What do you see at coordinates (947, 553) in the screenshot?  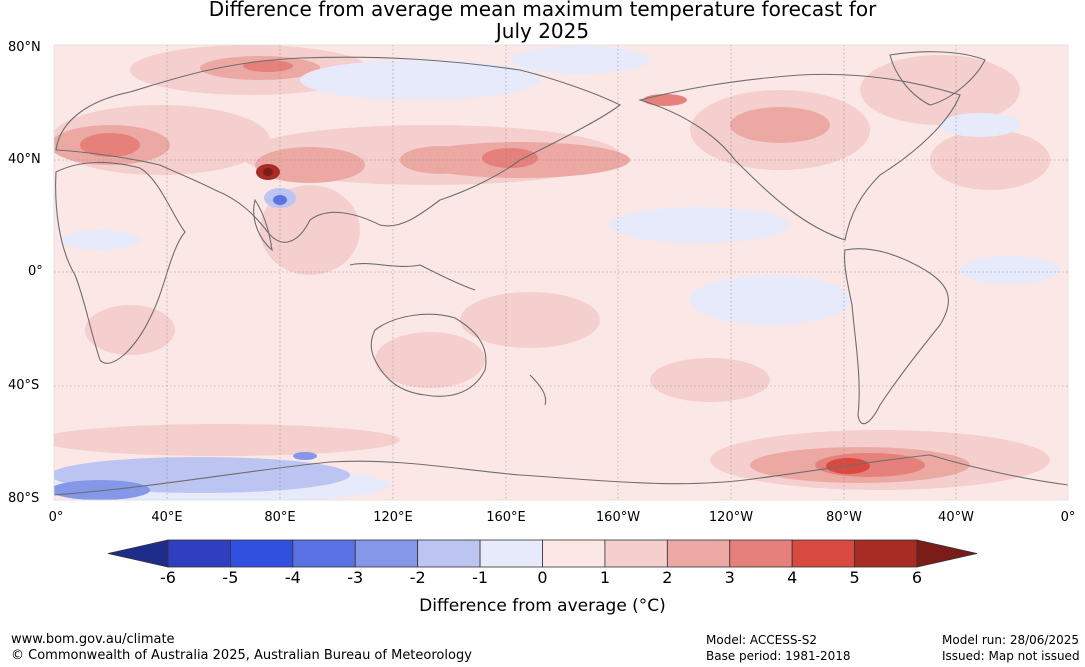 I see `colorbar-arrow-high` at bounding box center [947, 553].